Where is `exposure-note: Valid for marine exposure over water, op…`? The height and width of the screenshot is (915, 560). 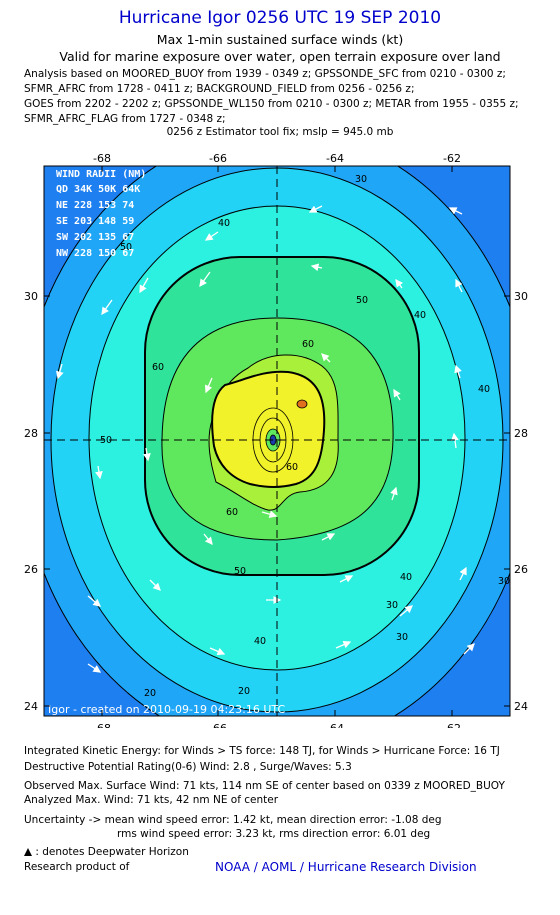 exposure-note: Valid for marine exposure over water, op… is located at coordinates (280, 56).